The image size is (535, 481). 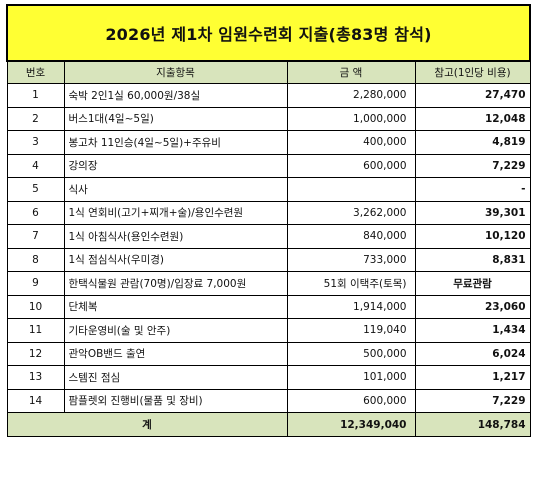 What do you see at coordinates (472, 424) in the screenshot?
I see `total-per-person: 148,784` at bounding box center [472, 424].